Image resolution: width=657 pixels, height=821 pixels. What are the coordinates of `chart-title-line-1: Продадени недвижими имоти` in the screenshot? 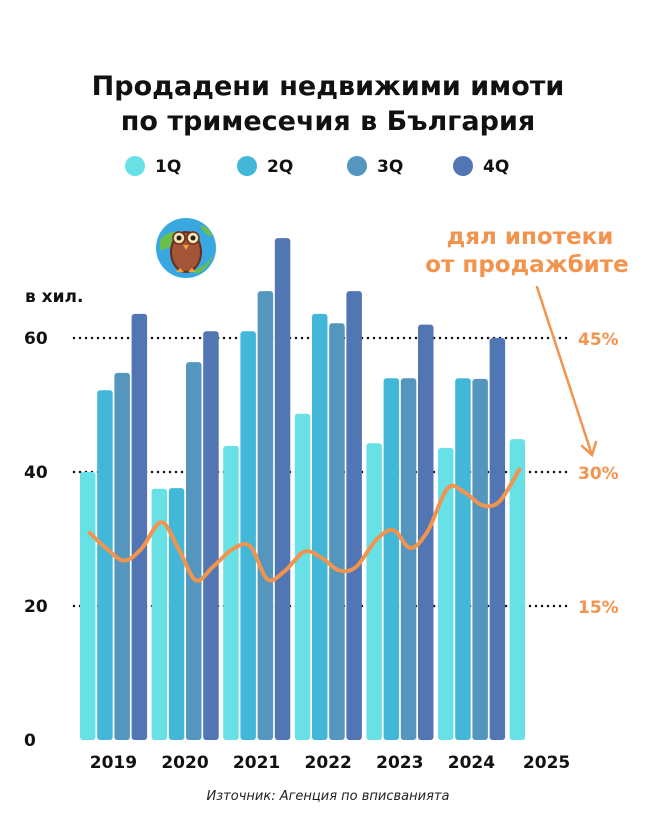 It's located at (328, 86).